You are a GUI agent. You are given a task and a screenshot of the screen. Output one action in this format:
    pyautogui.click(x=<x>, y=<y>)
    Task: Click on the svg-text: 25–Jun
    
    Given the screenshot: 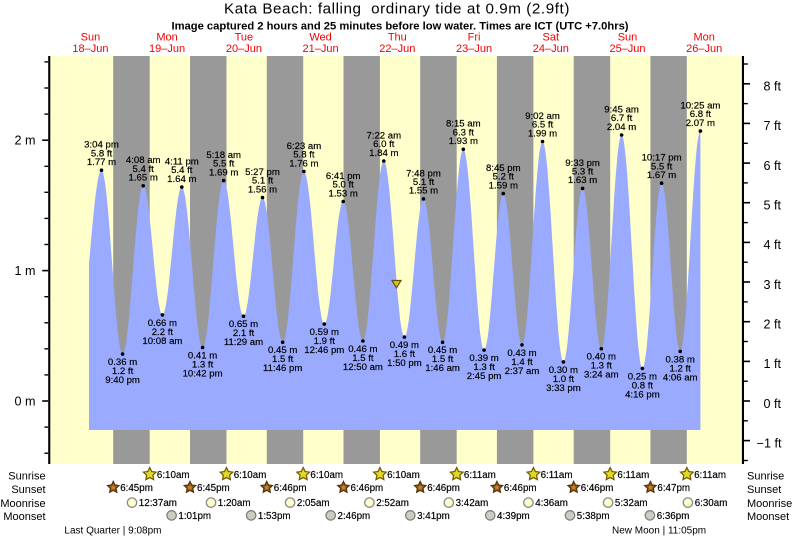 What is the action you would take?
    pyautogui.click(x=627, y=49)
    